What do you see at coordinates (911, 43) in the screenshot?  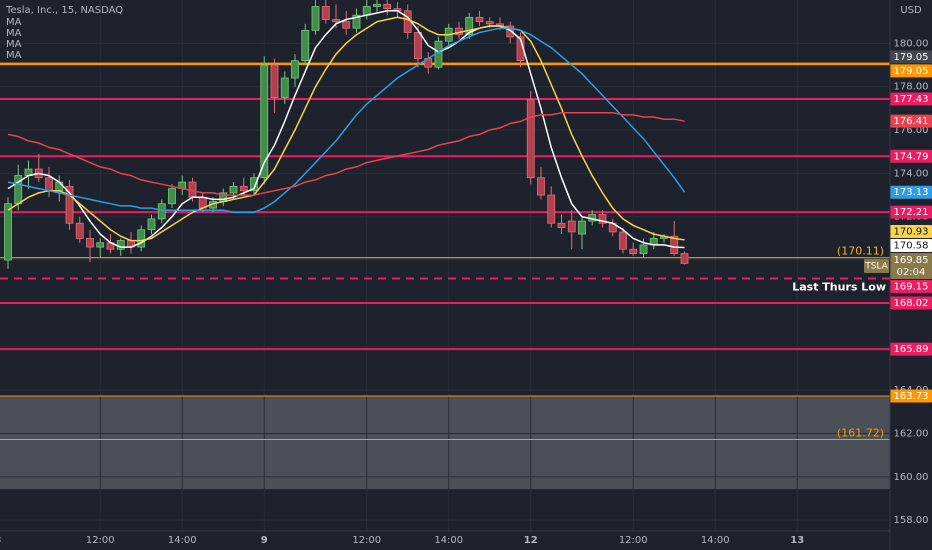 I see `y-tick-label: 180.00` at bounding box center [911, 43].